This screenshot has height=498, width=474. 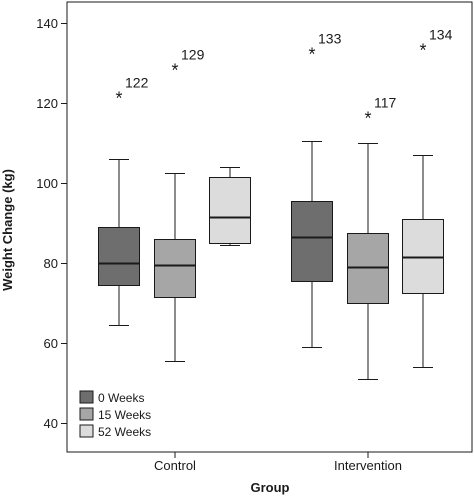 I want to click on box-control-15-weeks, so click(x=175, y=267).